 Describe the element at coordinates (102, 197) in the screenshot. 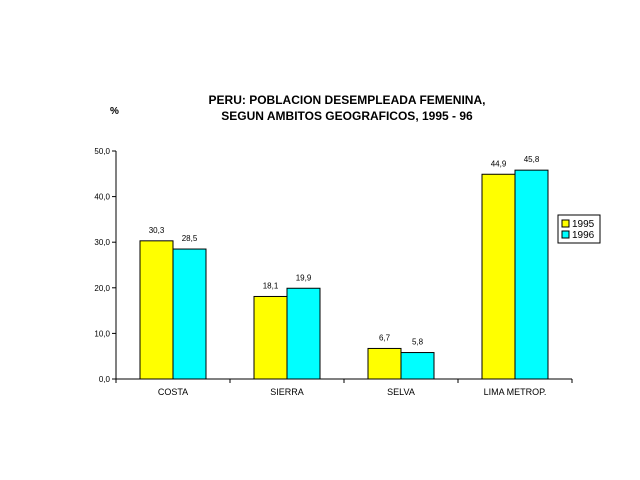

I see `y-tick-label: 40,0` at that location.